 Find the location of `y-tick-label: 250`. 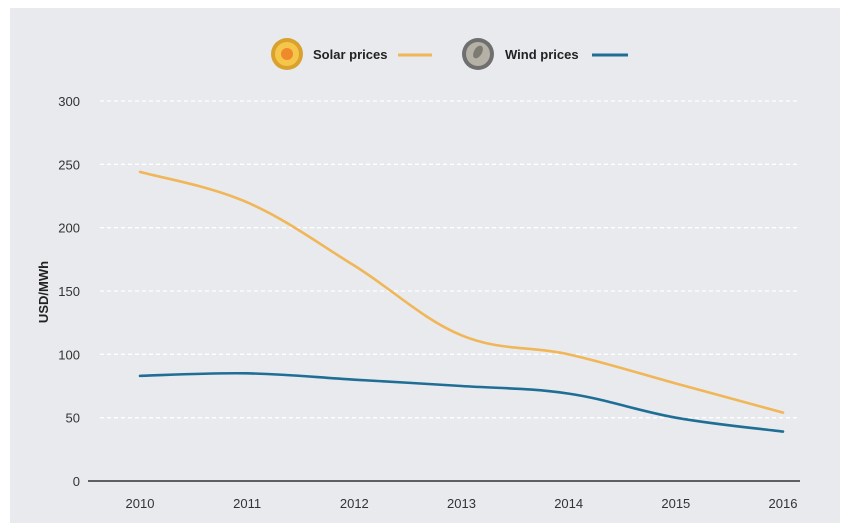

y-tick-label: 250 is located at coordinates (69, 164).